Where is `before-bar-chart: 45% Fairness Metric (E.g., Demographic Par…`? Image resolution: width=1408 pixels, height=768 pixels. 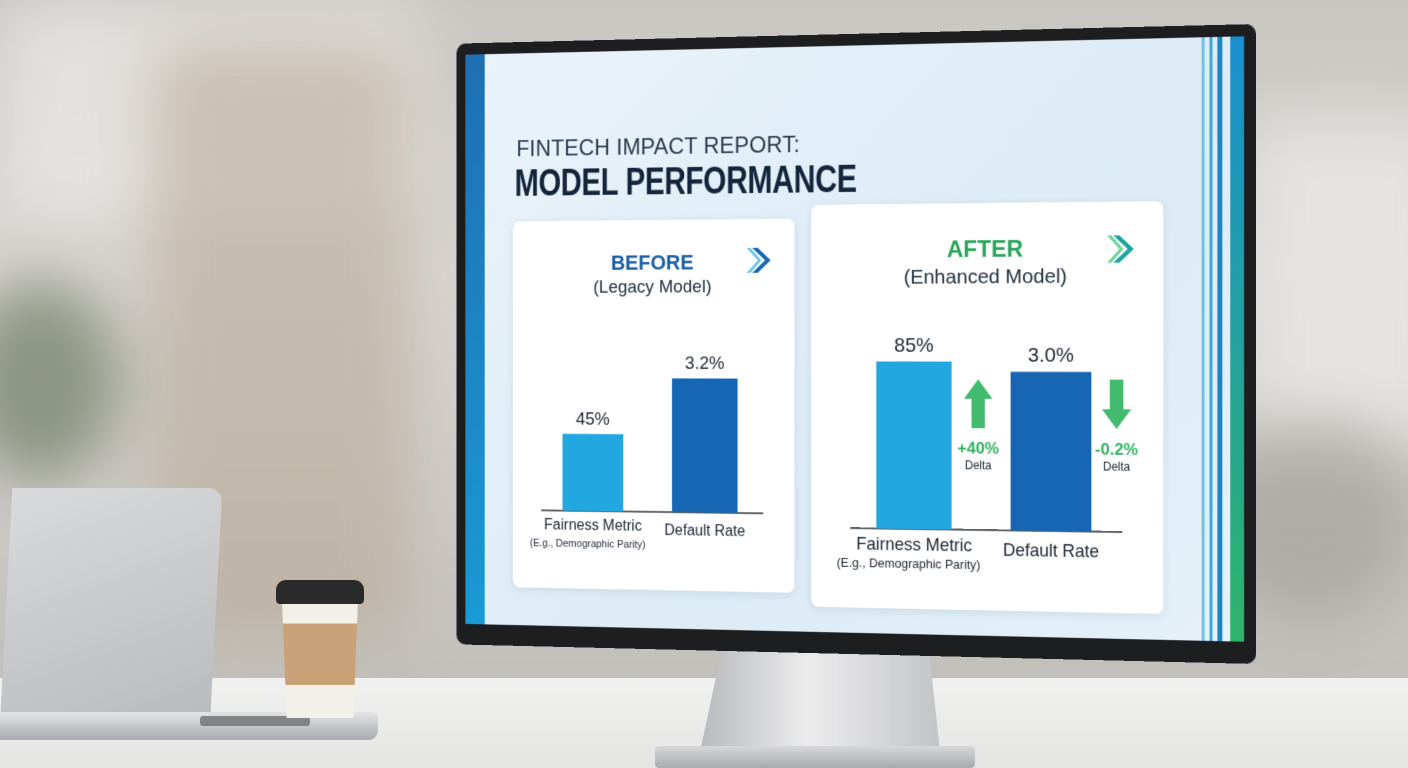 before-bar-chart: 45% Fairness Metric (E.g., Demographic Par… is located at coordinates (662, 451).